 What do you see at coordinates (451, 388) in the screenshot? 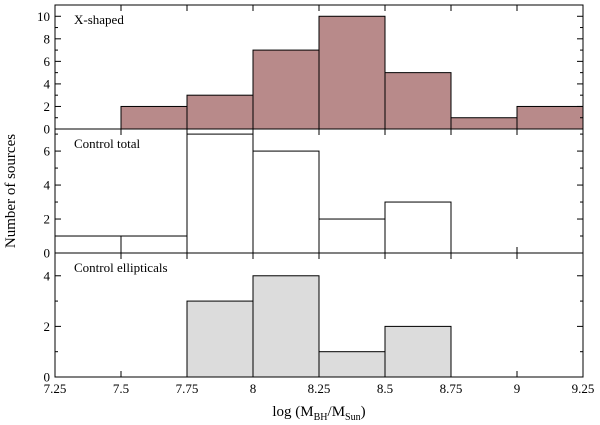
I see `xtick-label: 8.75` at bounding box center [451, 388].